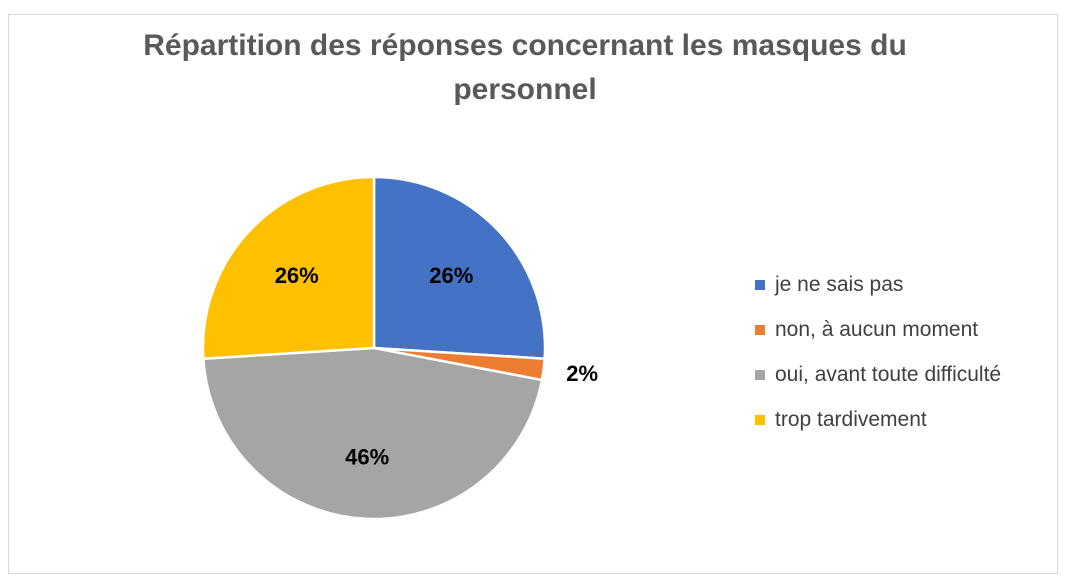 Image resolution: width=1067 pixels, height=586 pixels. Describe the element at coordinates (851, 419) in the screenshot. I see `legend-label: trop tardivement` at that location.